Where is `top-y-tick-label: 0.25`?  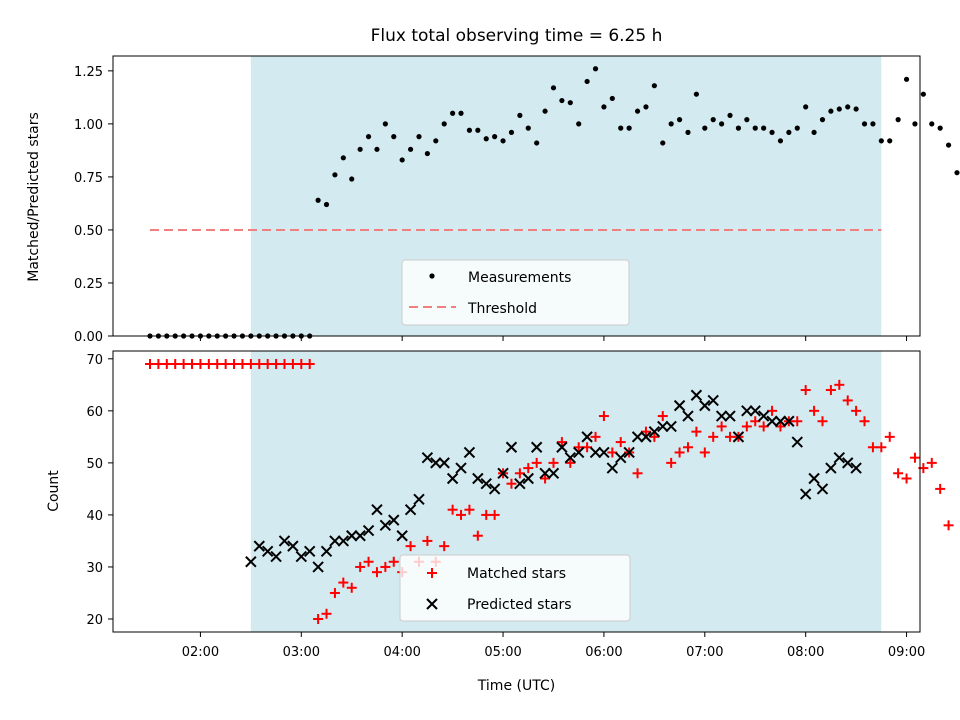 top-y-tick-label: 0.25 is located at coordinates (88, 284).